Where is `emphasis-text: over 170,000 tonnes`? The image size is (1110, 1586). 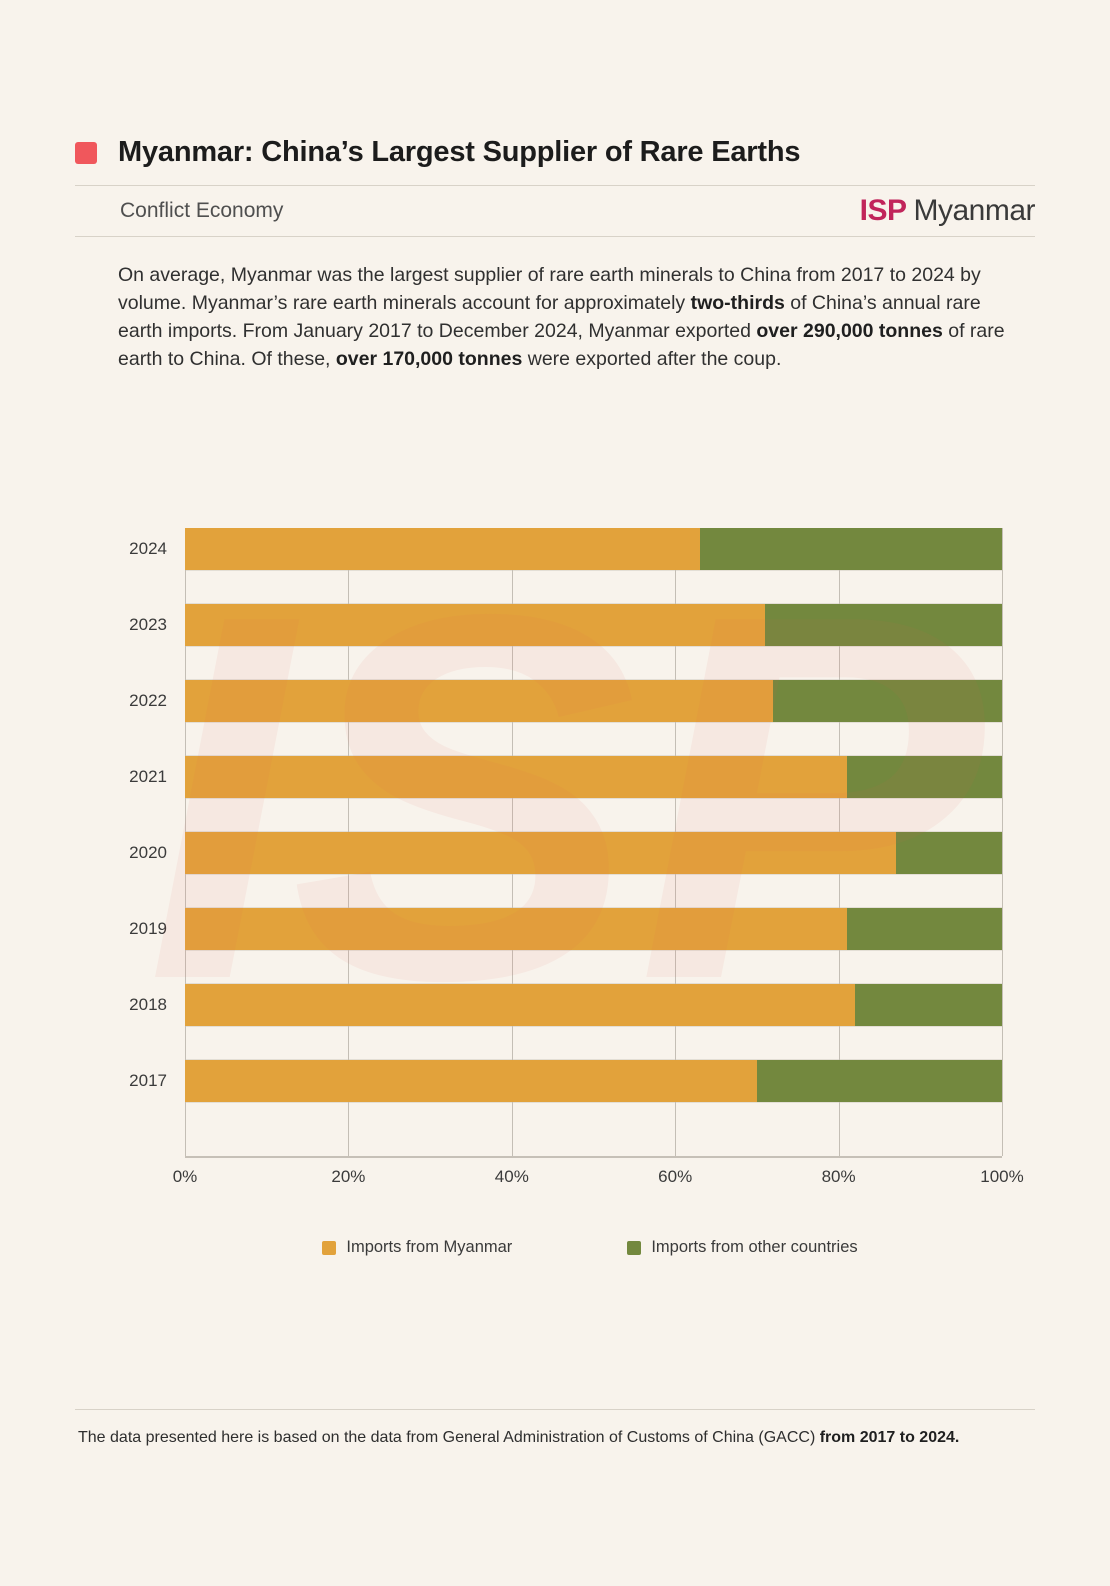 emphasis-text: over 170,000 tonnes is located at coordinates (429, 359).